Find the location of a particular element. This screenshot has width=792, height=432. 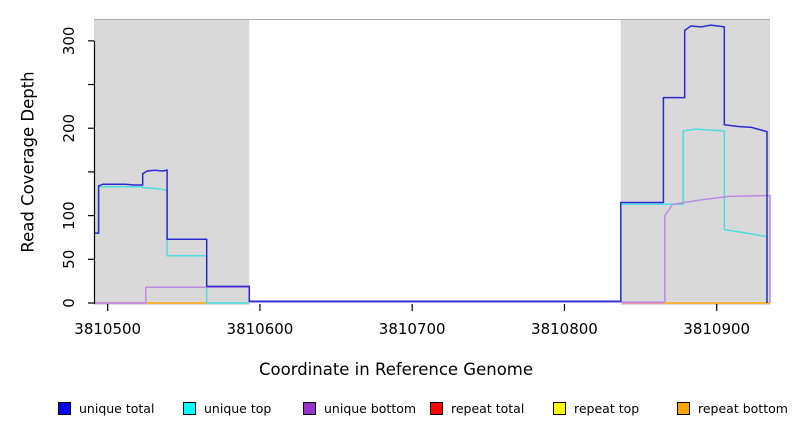

x-tick-label: 3810500 is located at coordinates (107, 329).